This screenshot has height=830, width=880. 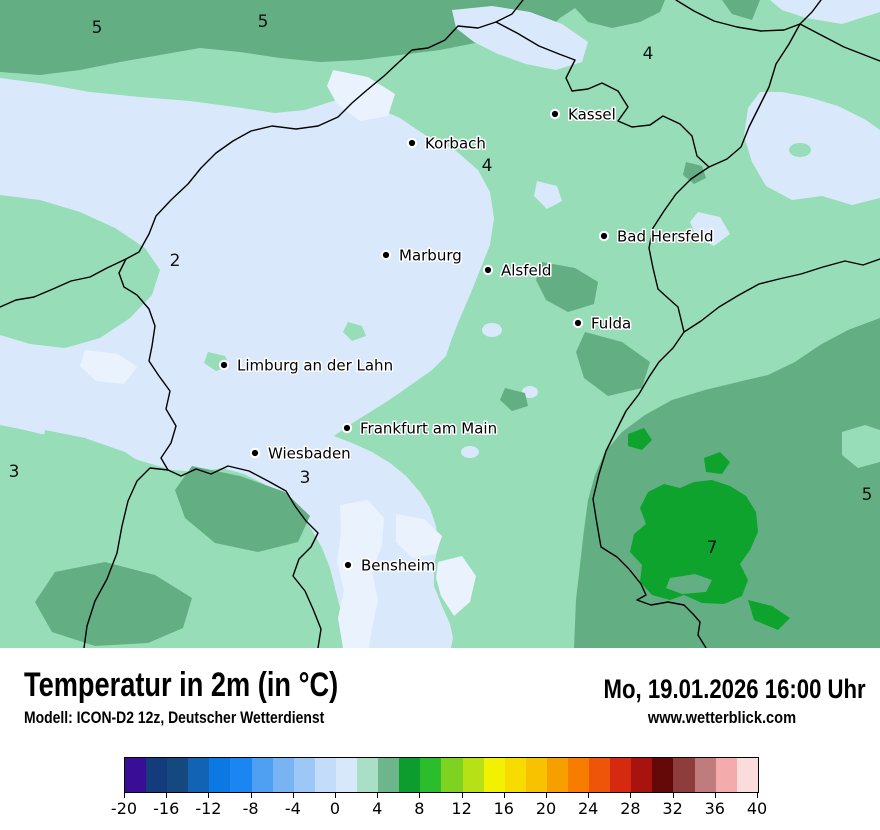 I want to click on region-light-bensheim-e1, so click(x=419, y=536).